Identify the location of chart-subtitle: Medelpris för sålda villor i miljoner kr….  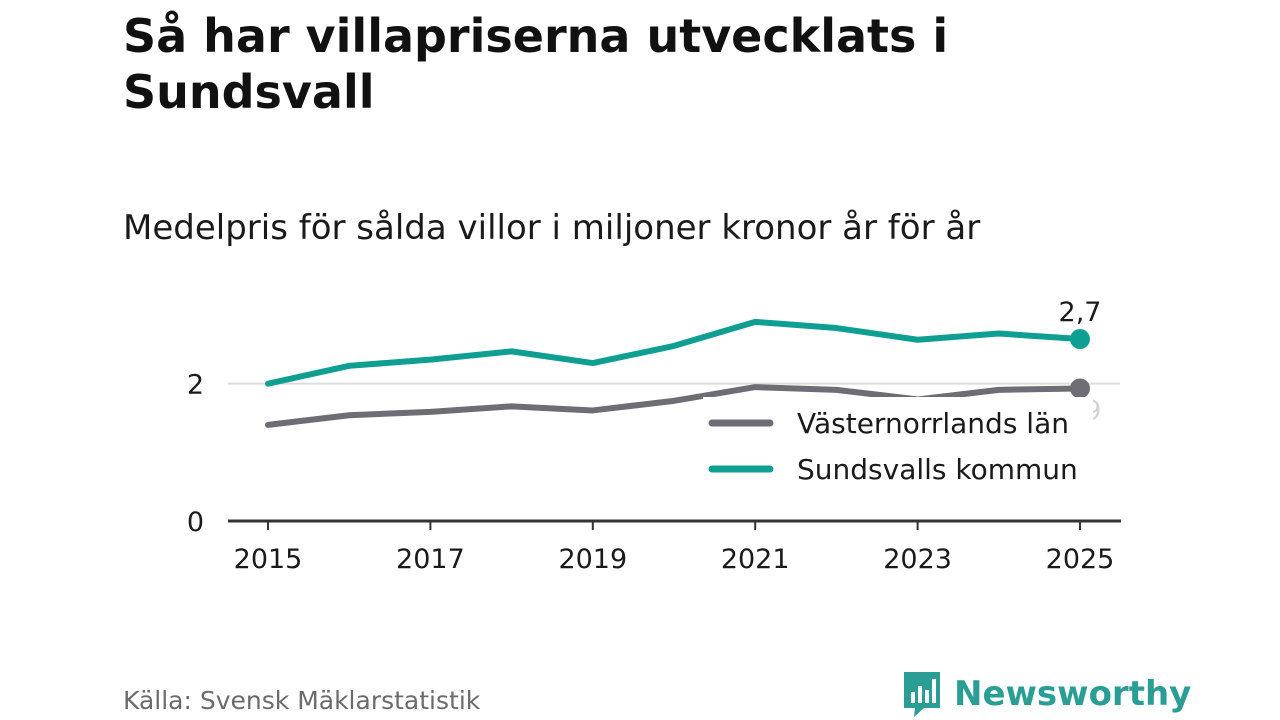
(552, 228).